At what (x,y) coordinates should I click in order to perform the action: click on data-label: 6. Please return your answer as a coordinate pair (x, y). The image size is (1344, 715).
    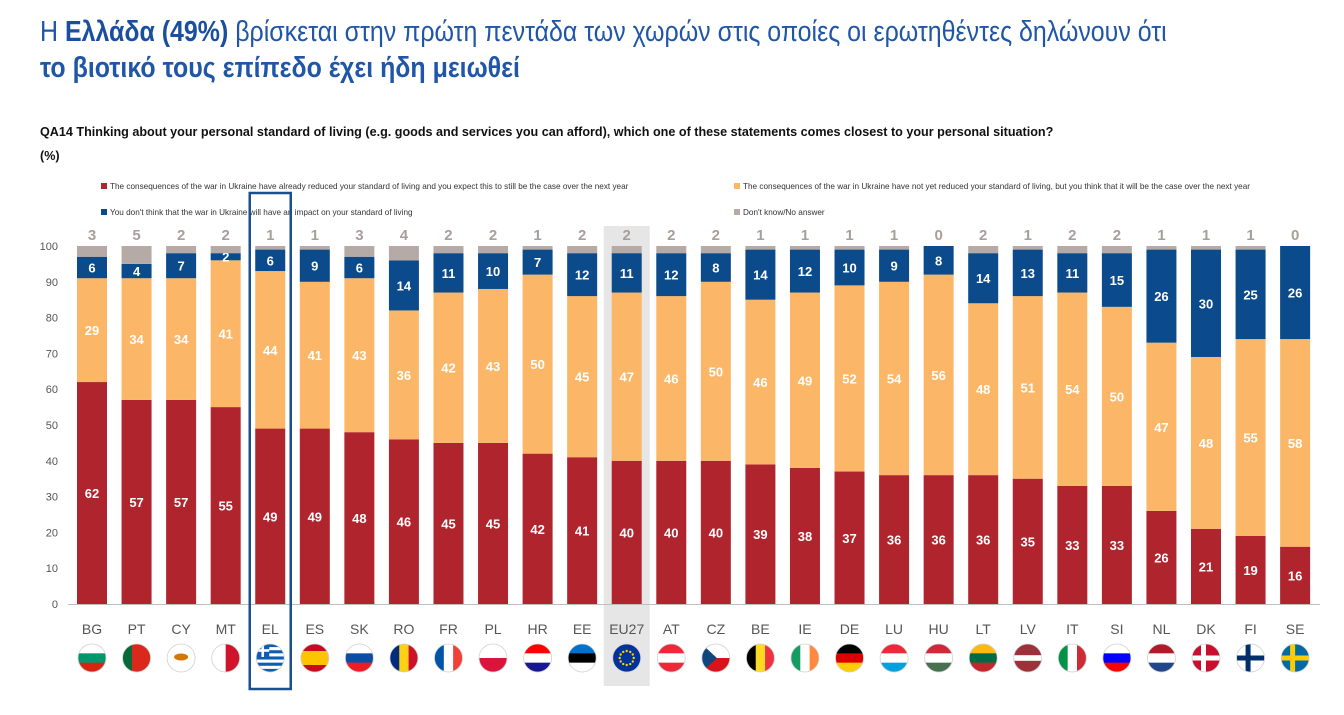
    Looking at the image, I should click on (359, 267).